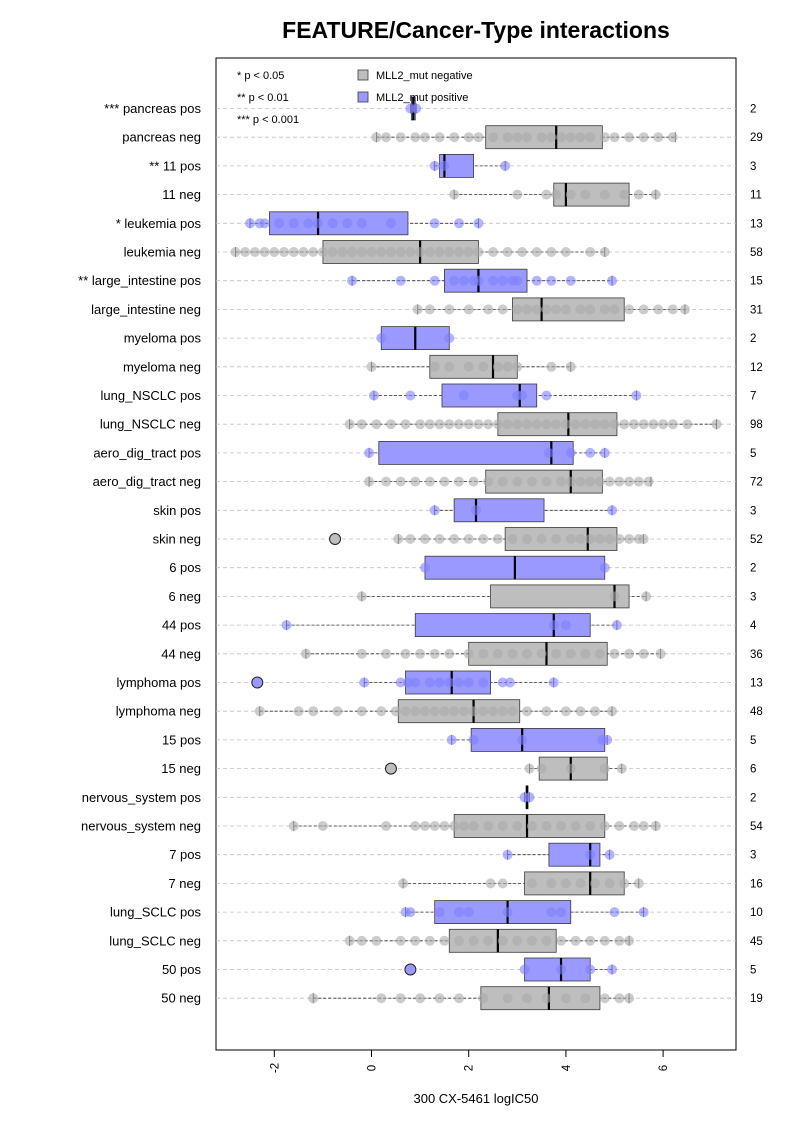 Image resolution: width=793 pixels, height=1122 pixels. I want to click on row-count: 6, so click(753, 770).